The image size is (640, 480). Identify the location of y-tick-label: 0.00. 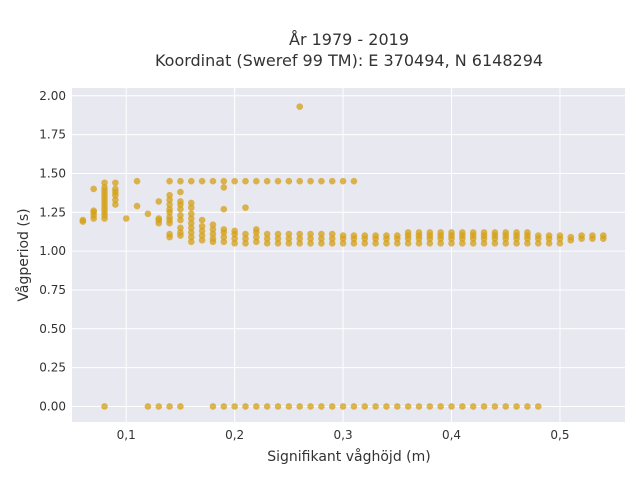
(52, 406).